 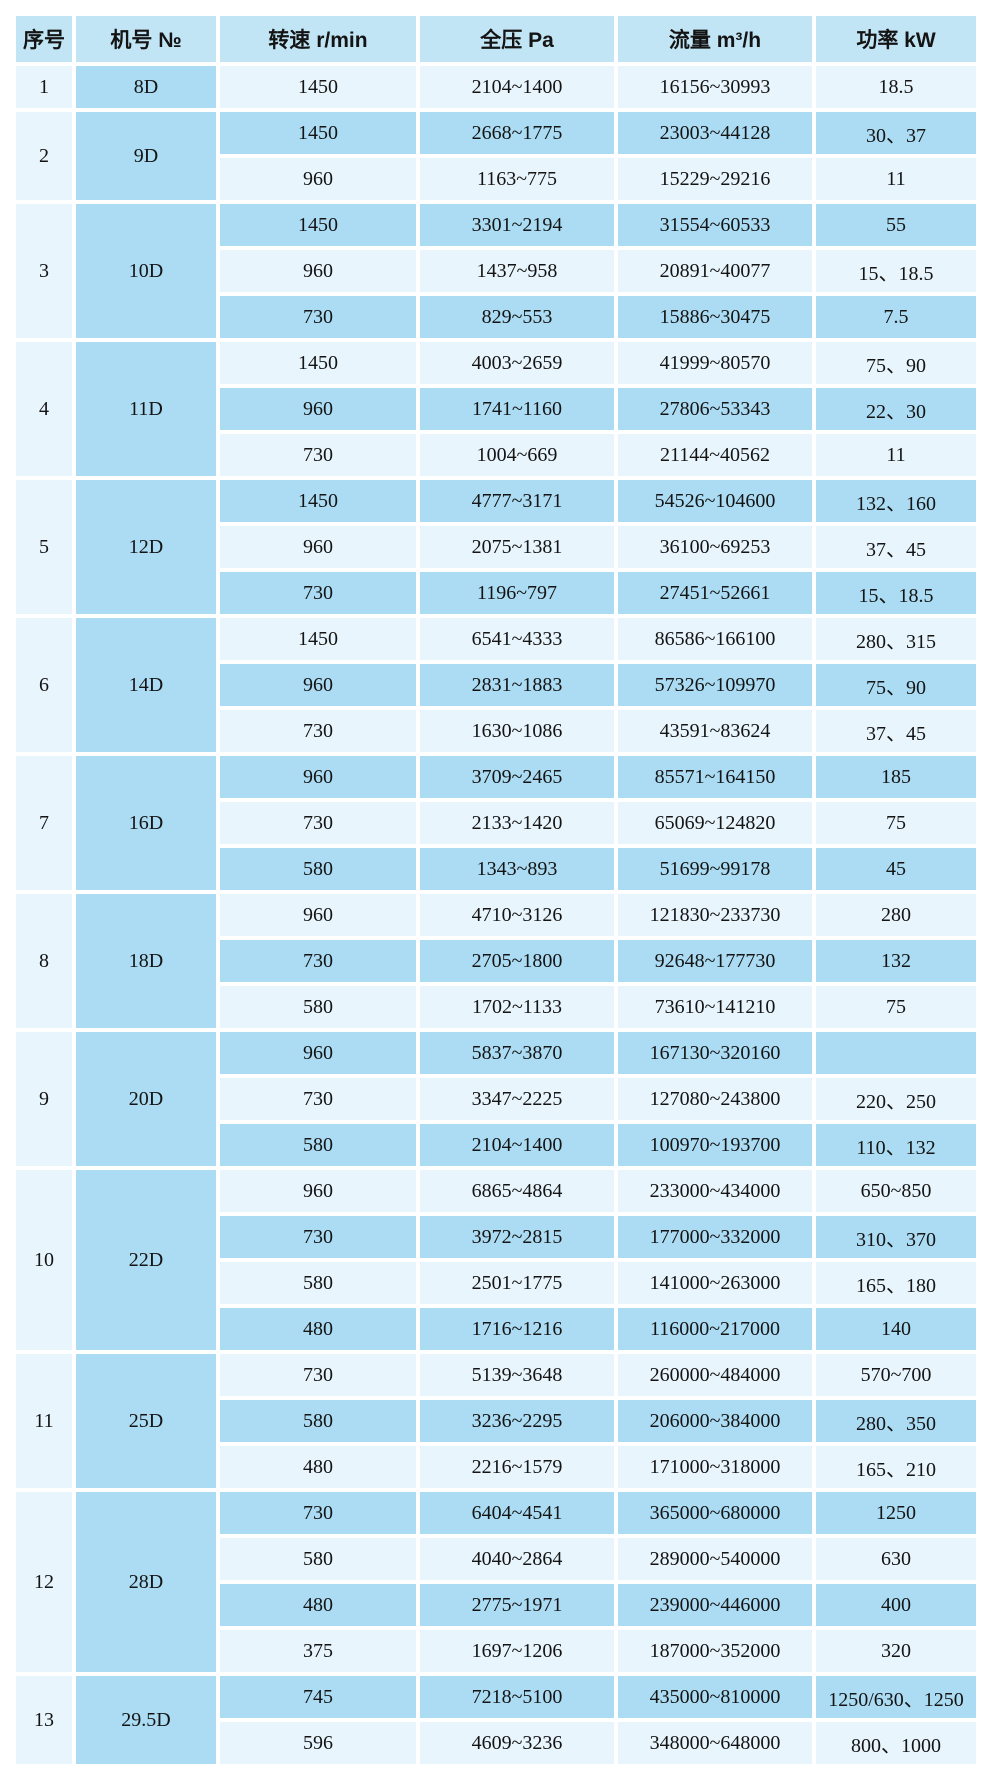 What do you see at coordinates (715, 409) in the screenshot?
I see `flow-cell: 27806~53343` at bounding box center [715, 409].